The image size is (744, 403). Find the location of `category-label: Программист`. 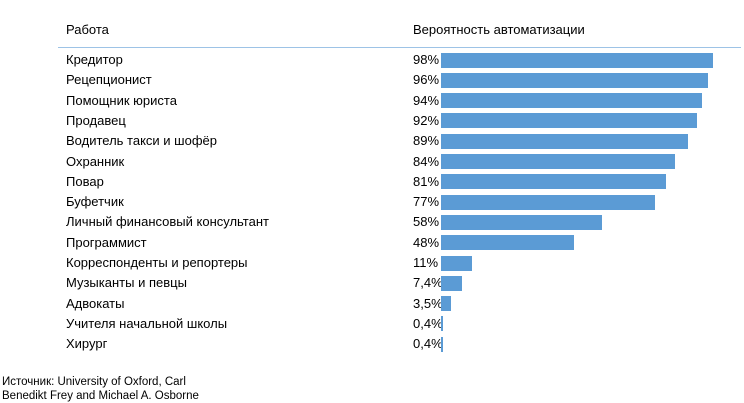

category-label: Программист is located at coordinates (106, 242).